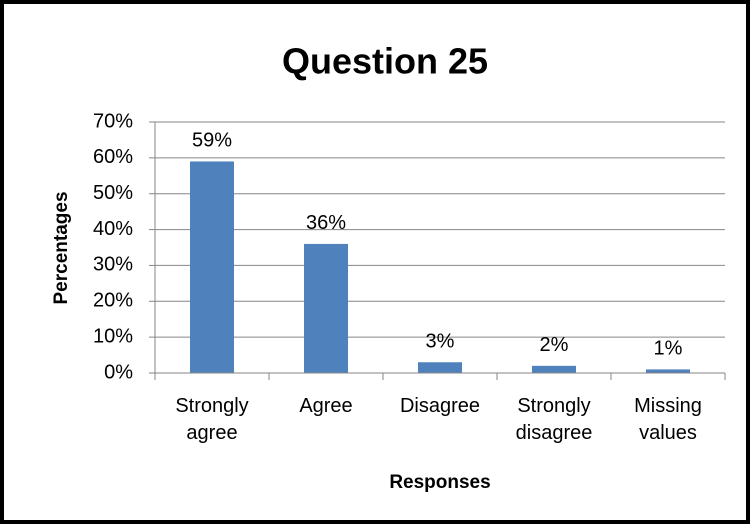  What do you see at coordinates (326, 406) in the screenshot?
I see `x-tick-label: Agree` at bounding box center [326, 406].